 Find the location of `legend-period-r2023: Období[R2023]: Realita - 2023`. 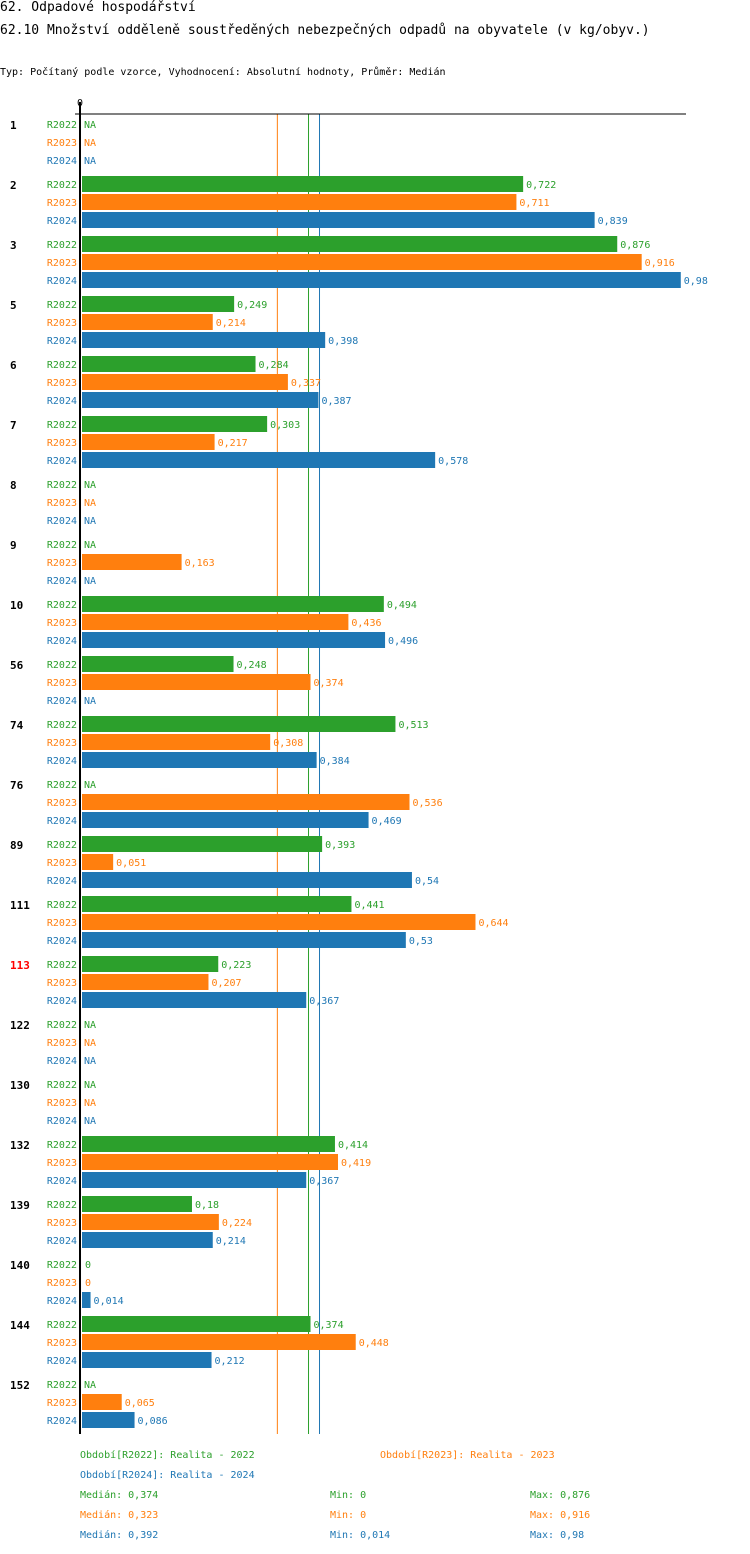

legend-period-r2023: Období[R2023]: Realita - 2023 is located at coordinates (467, 1455).